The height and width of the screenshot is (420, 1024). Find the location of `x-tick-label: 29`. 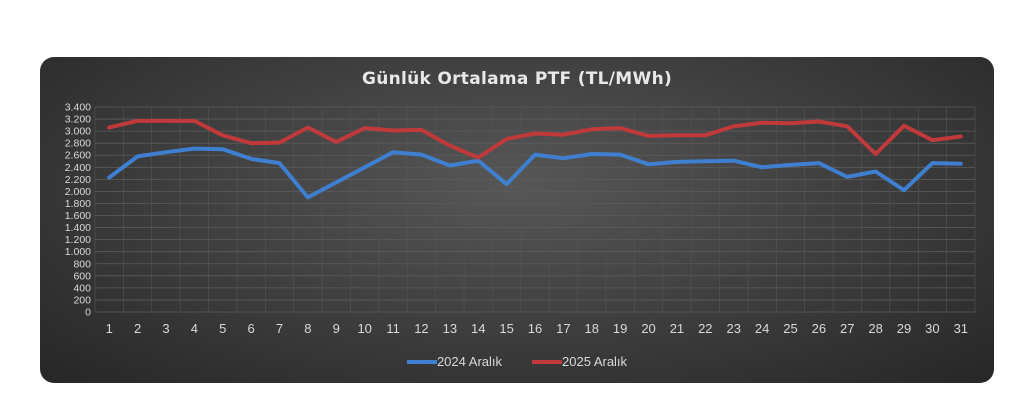

x-tick-label: 29 is located at coordinates (904, 328).